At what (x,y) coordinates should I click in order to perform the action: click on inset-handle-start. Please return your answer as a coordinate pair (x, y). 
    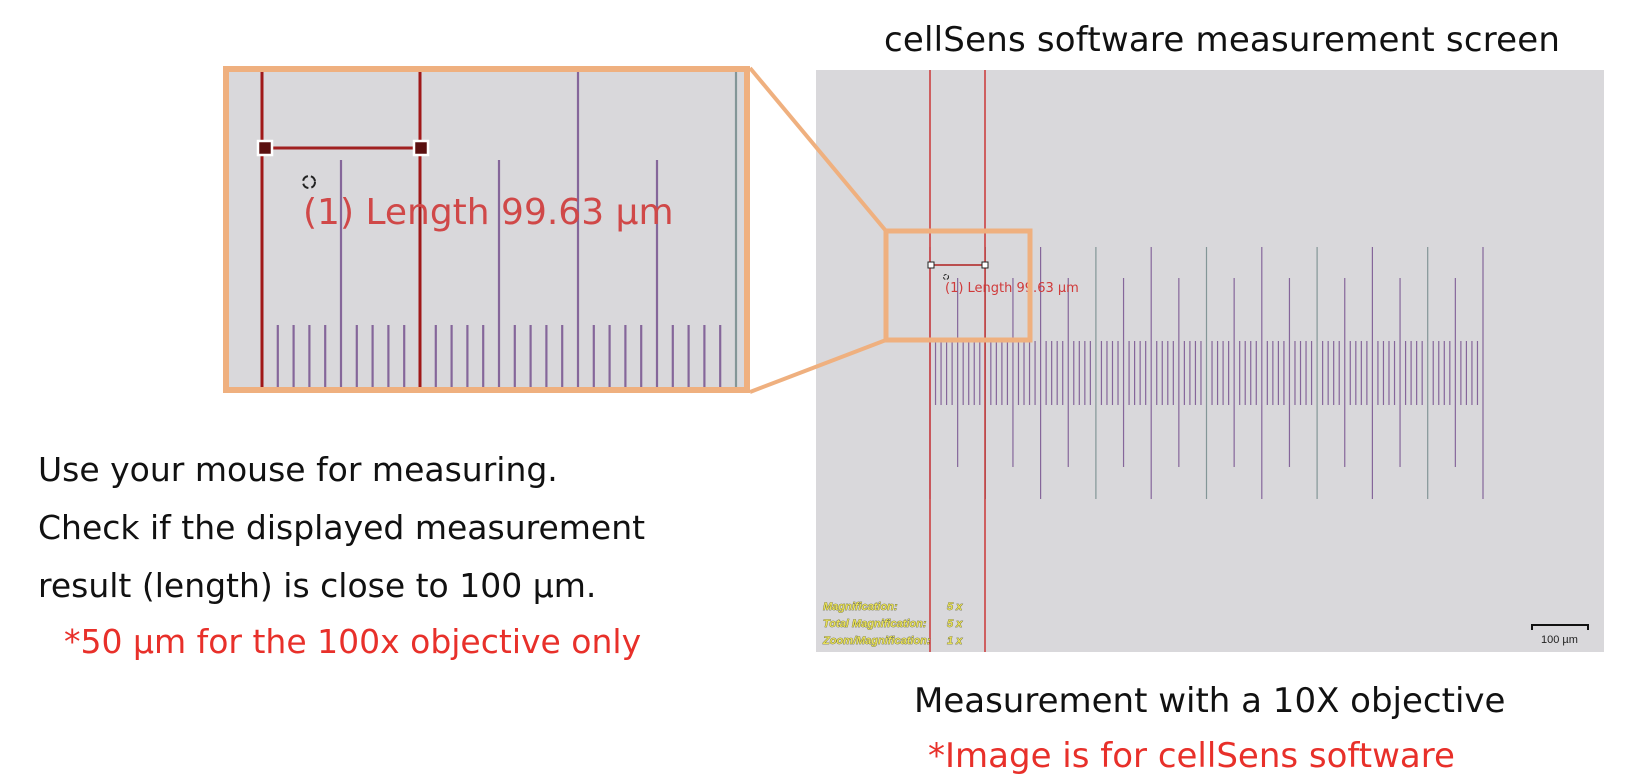
    Looking at the image, I should click on (265, 148).